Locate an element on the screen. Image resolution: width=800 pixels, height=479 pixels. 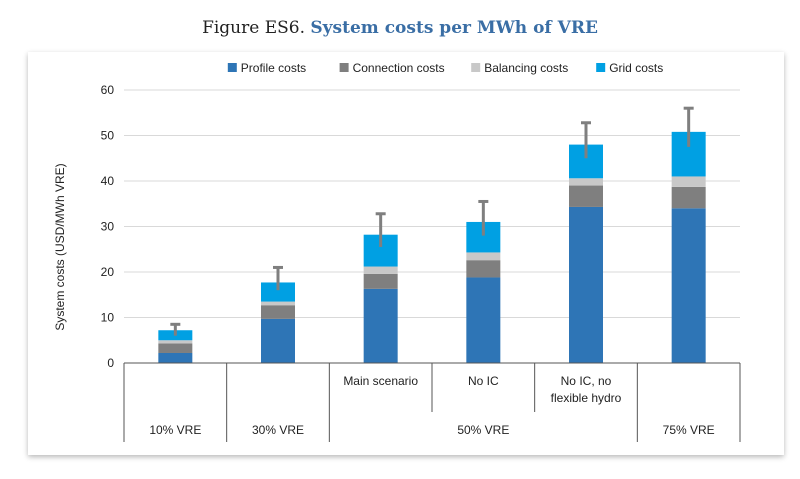
y-tick-label: 60 is located at coordinates (108, 90).